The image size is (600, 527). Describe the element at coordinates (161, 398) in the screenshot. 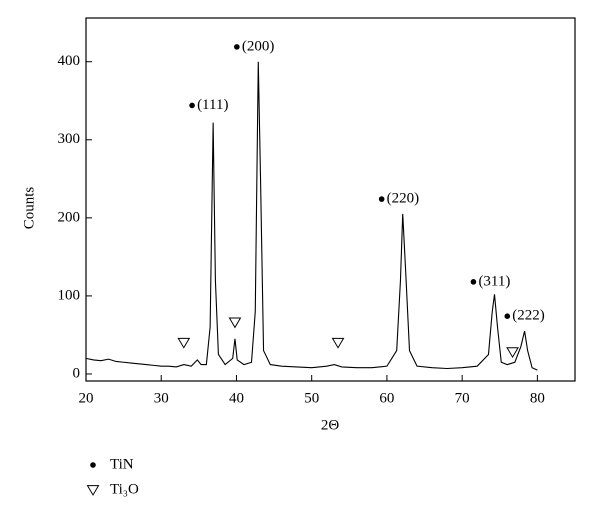

I see `x-tick-label: 30` at that location.